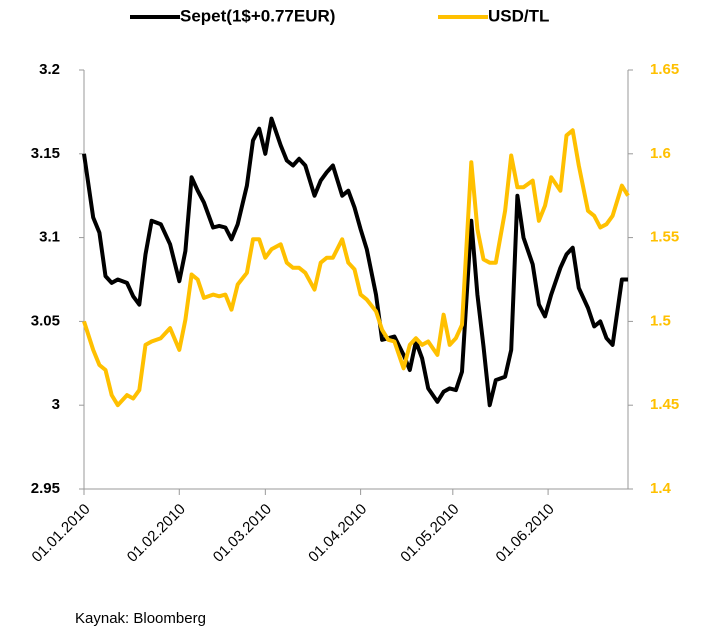  Describe the element at coordinates (61, 533) in the screenshot. I see `x-tick-label: 01.01.2010` at that location.